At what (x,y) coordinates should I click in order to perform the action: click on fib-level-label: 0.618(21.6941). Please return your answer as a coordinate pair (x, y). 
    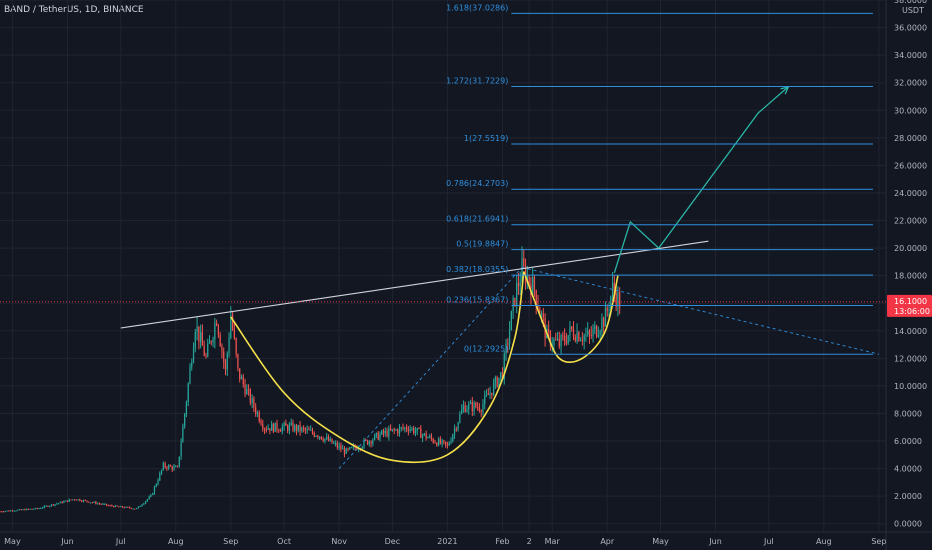
    Looking at the image, I should click on (477, 219).